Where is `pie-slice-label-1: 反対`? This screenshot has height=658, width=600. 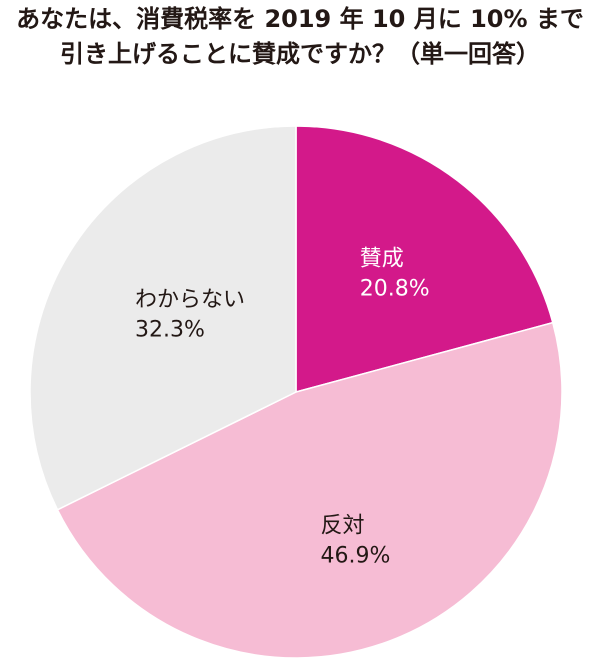 pie-slice-label-1: 反対 is located at coordinates (343, 525).